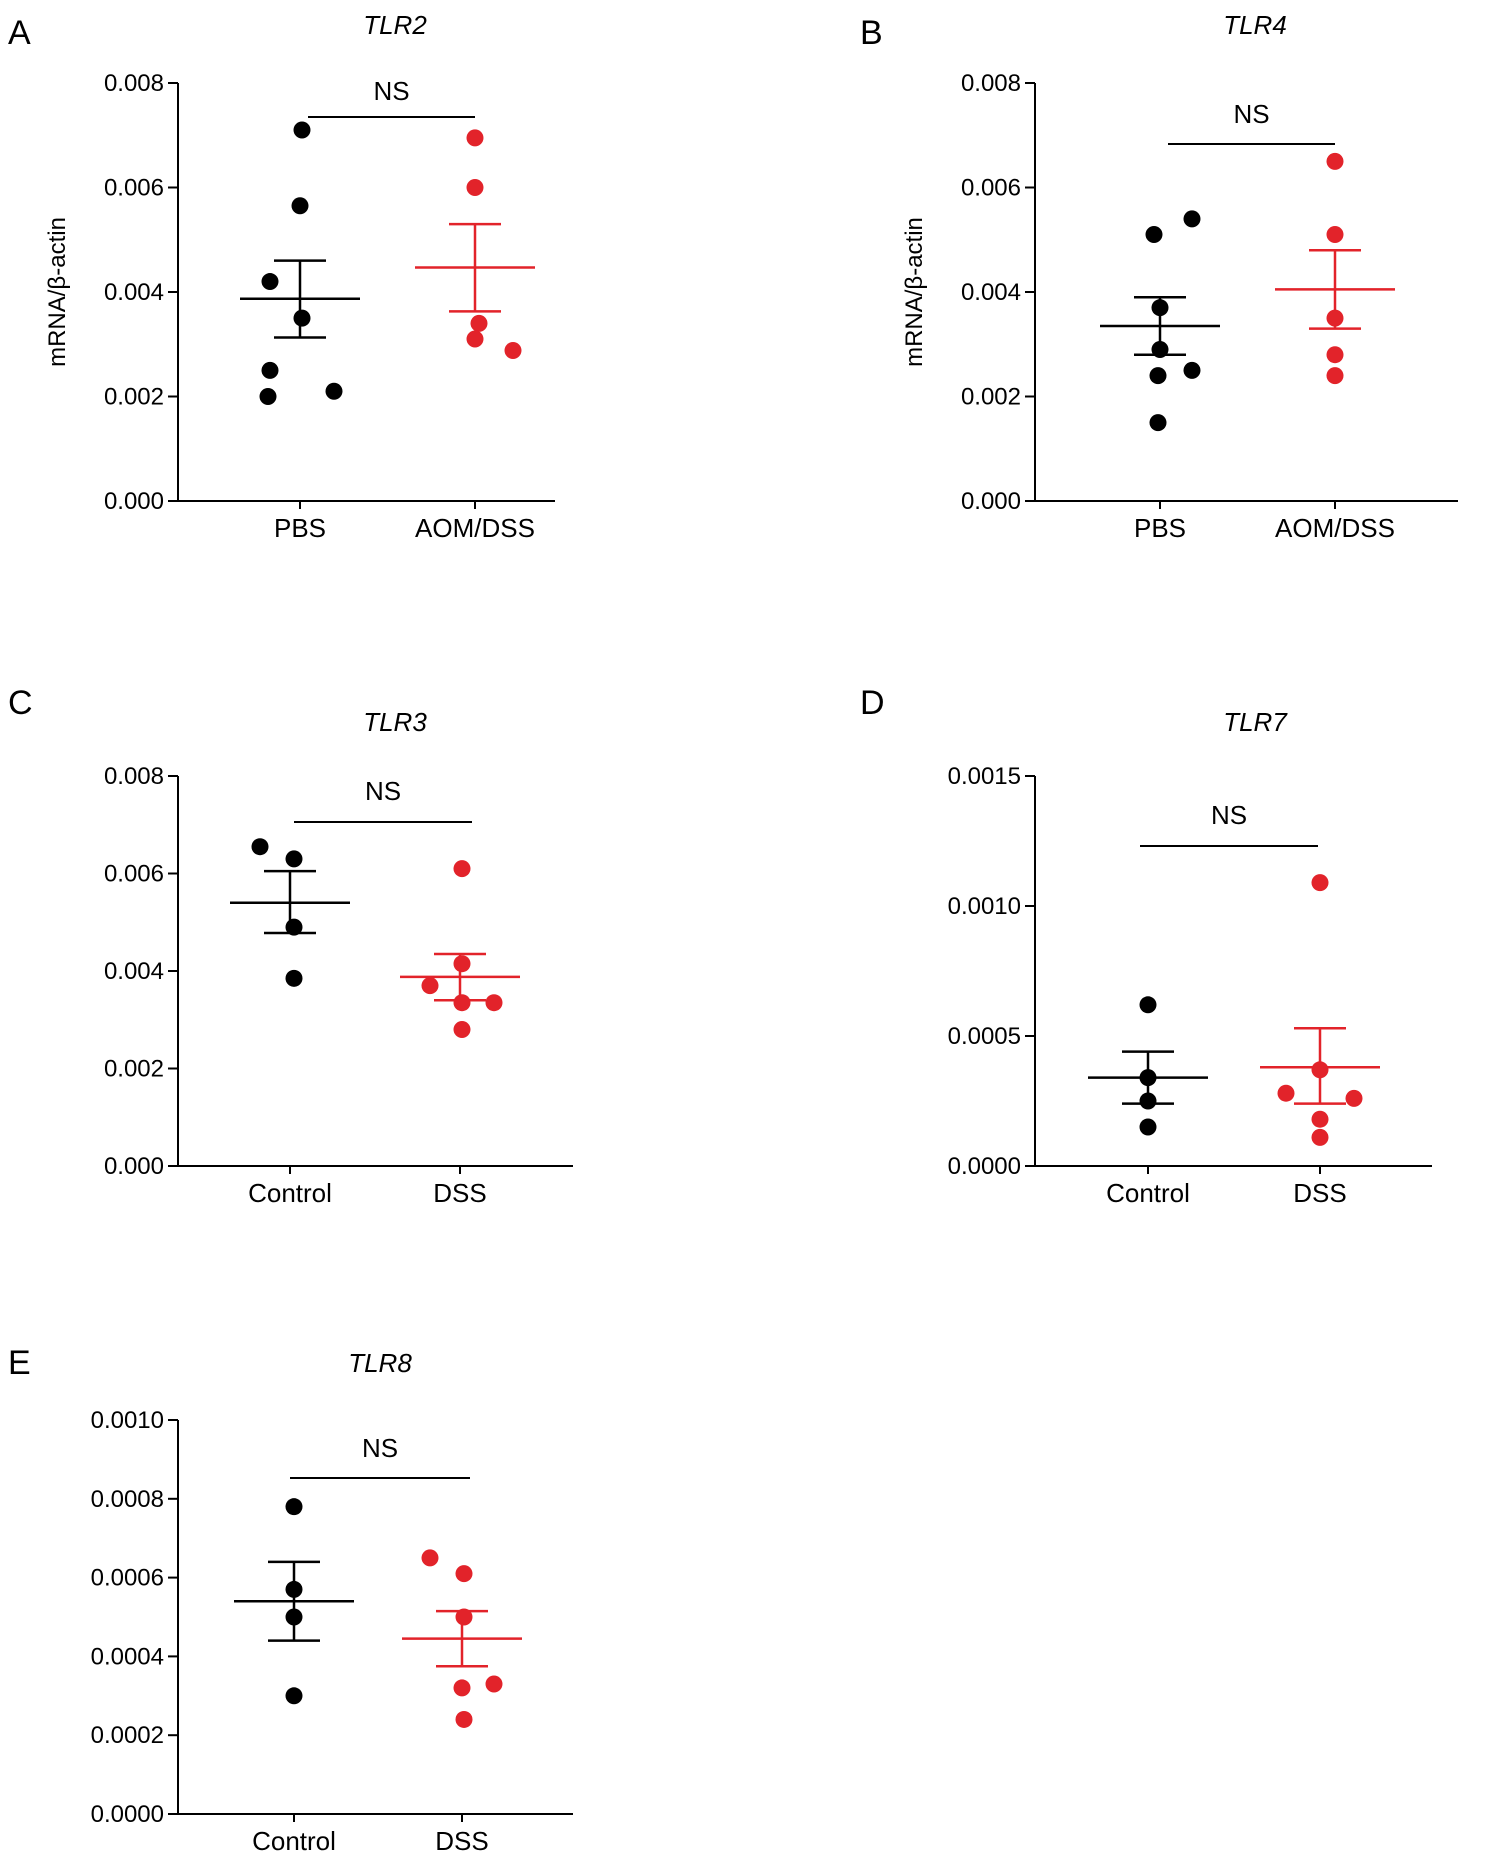  What do you see at coordinates (395, 25) in the screenshot?
I see `chart-title: TLR2` at bounding box center [395, 25].